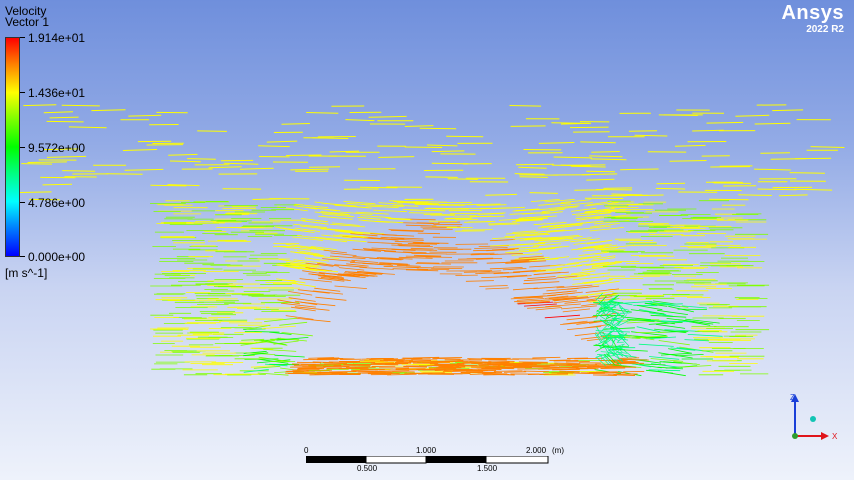 The width and height of the screenshot is (854, 480). What do you see at coordinates (57, 93) in the screenshot?
I see `legend-value-2: 1.436e+01` at bounding box center [57, 93].